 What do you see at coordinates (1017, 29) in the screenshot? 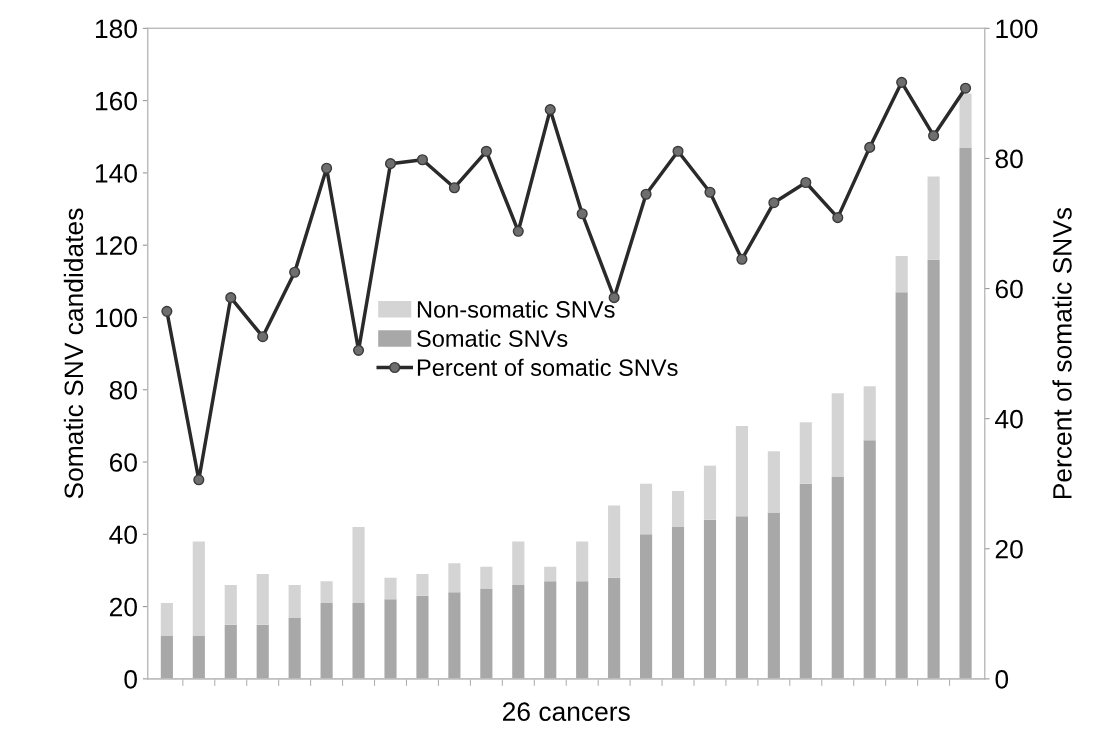
I see `y2-tick-label: 100` at bounding box center [1017, 29].